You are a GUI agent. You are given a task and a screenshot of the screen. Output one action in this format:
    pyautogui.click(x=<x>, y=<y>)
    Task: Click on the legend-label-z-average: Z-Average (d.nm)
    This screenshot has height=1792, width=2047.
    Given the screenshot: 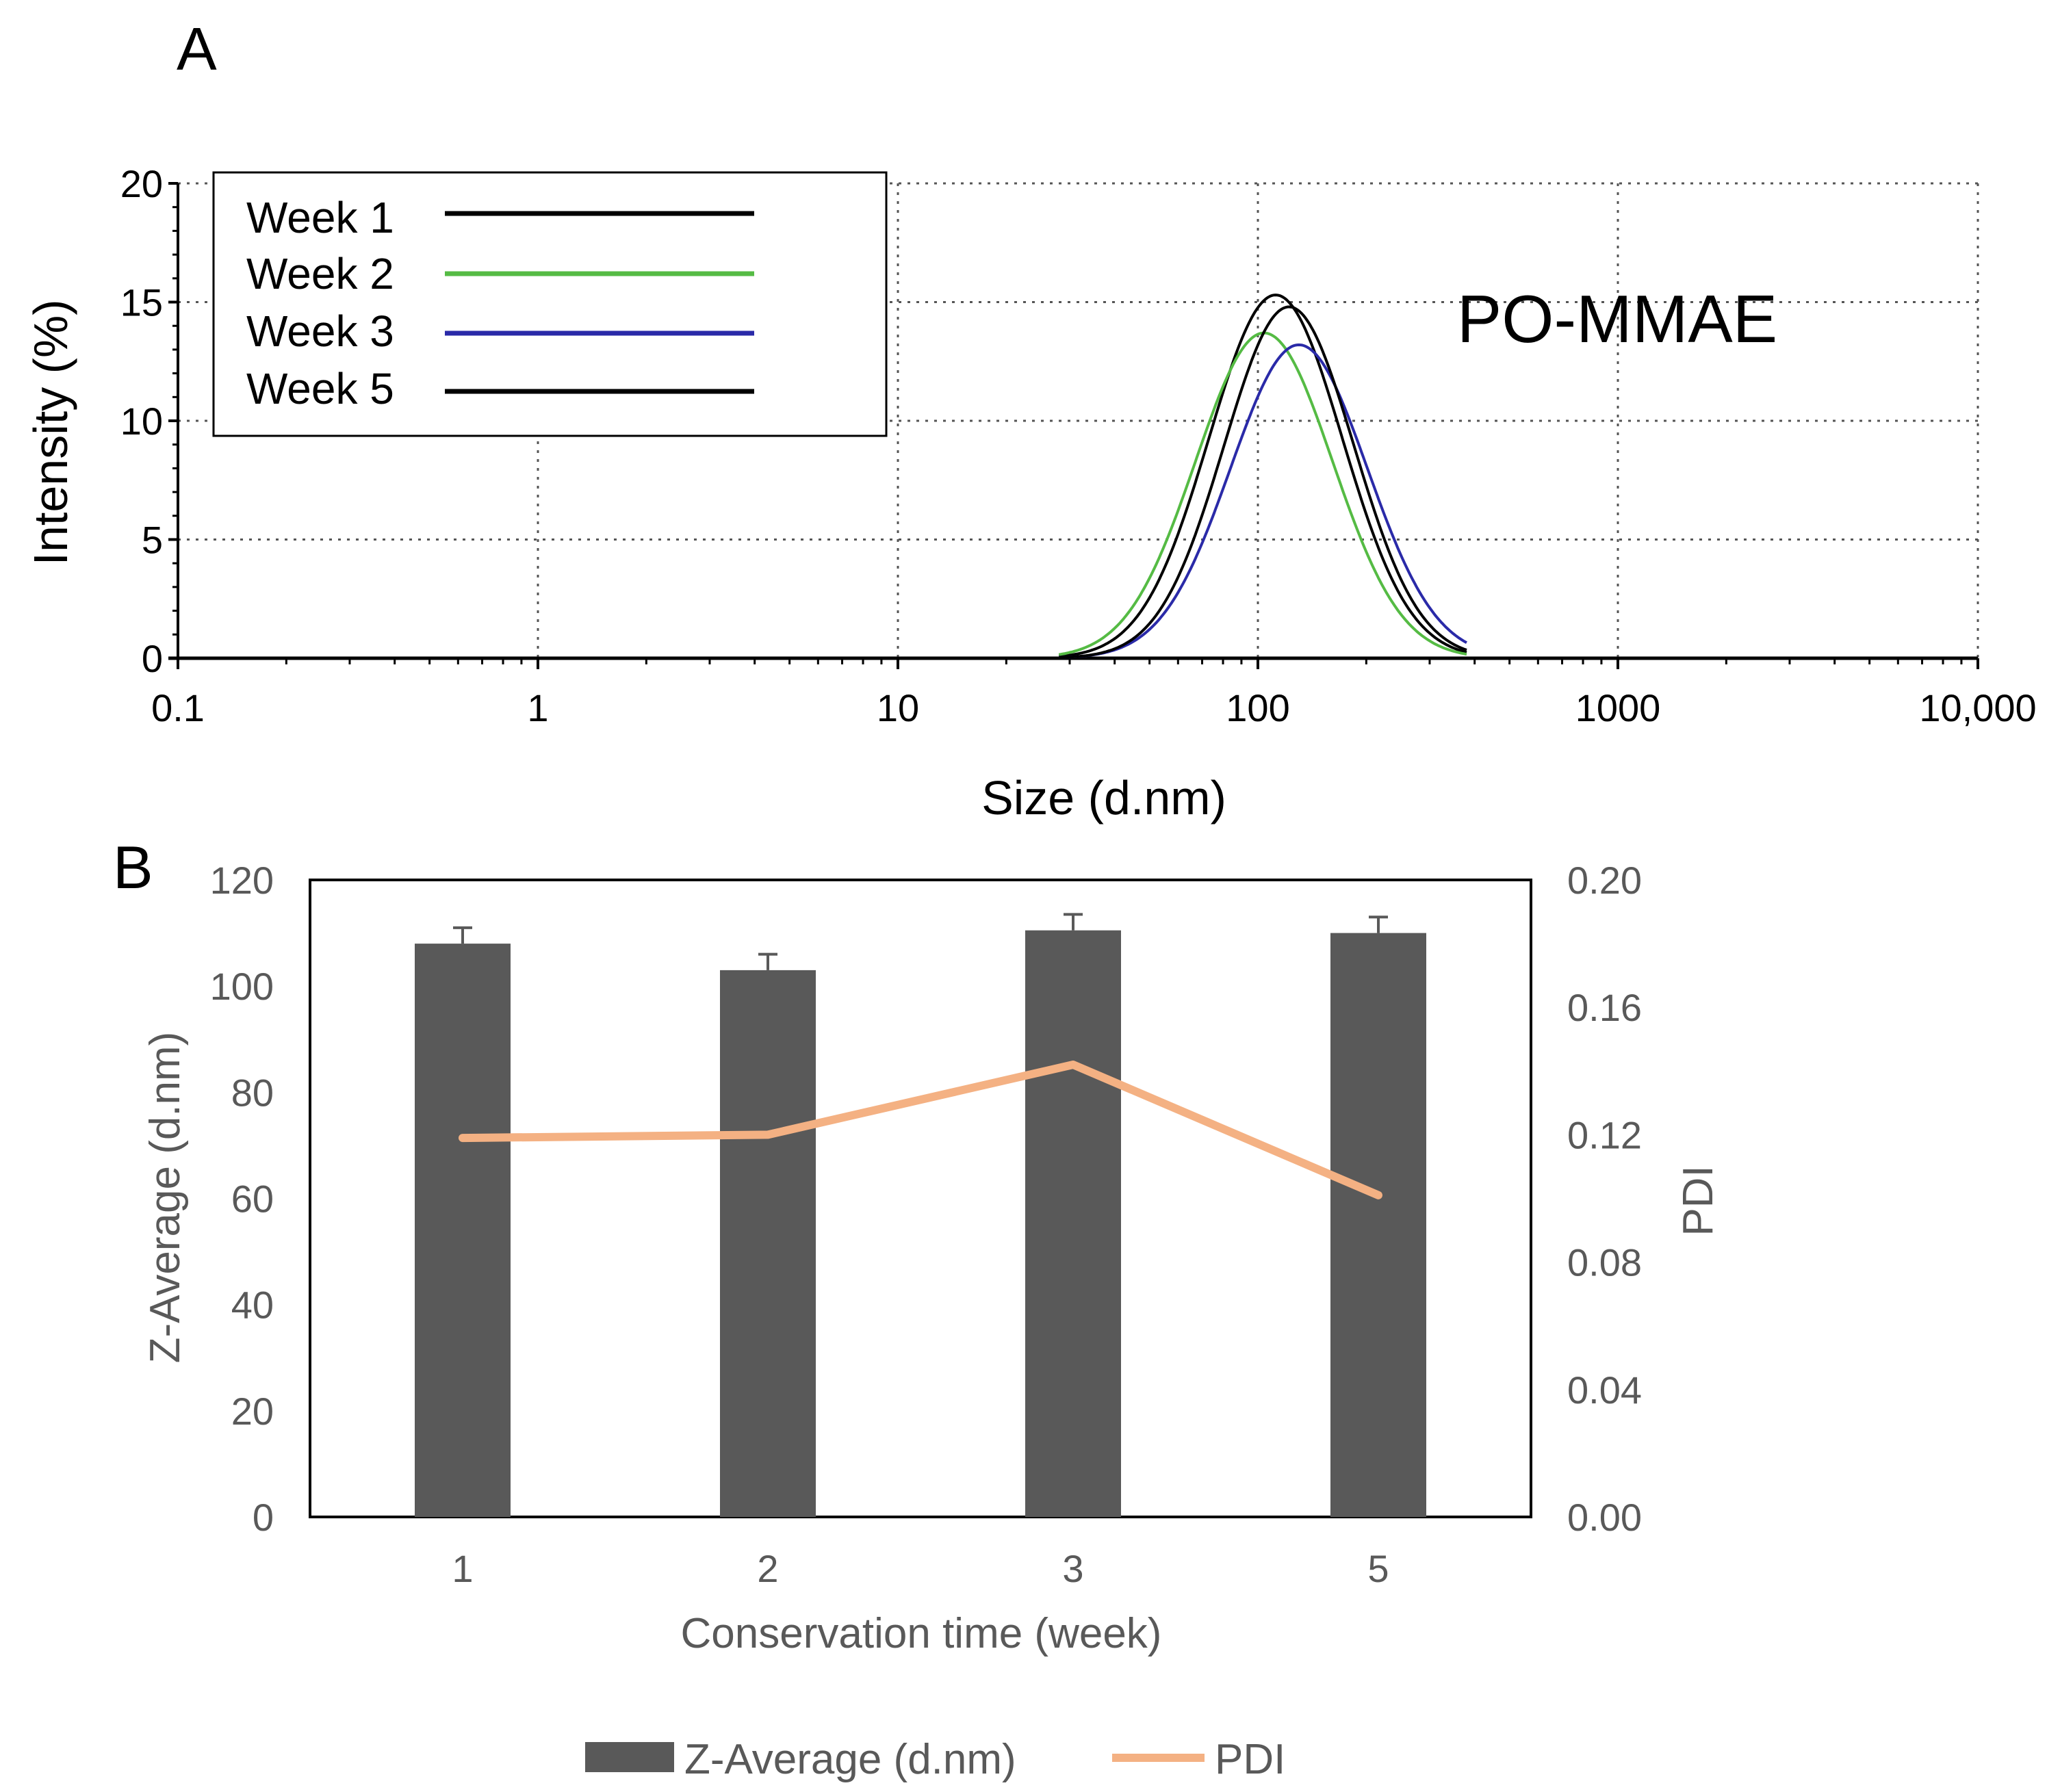 What is the action you would take?
    pyautogui.click(x=850, y=1759)
    